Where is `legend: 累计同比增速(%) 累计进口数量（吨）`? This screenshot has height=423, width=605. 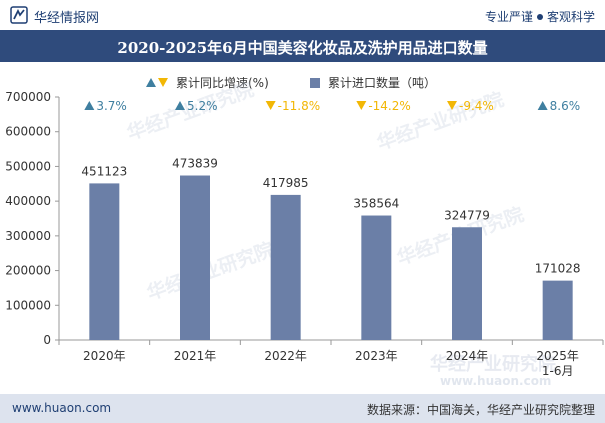
legend: 累计同比增速(%) 累计进口数量（吨） is located at coordinates (302, 81).